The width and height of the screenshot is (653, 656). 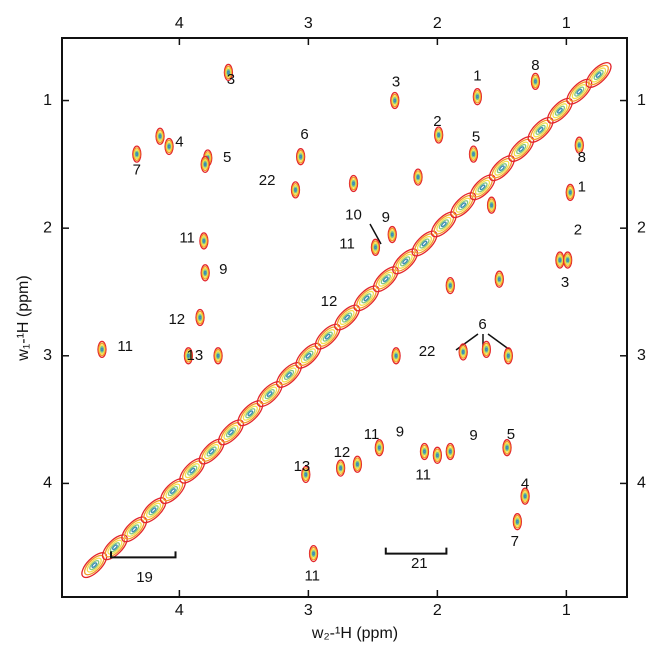 I want to click on x-tick-label: 4, so click(x=179, y=23).